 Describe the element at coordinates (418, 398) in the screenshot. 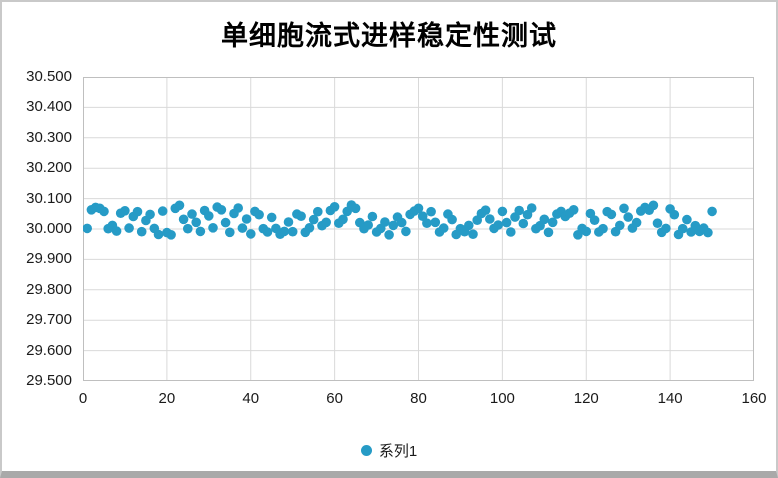

I see `x-tick-label: 80` at that location.